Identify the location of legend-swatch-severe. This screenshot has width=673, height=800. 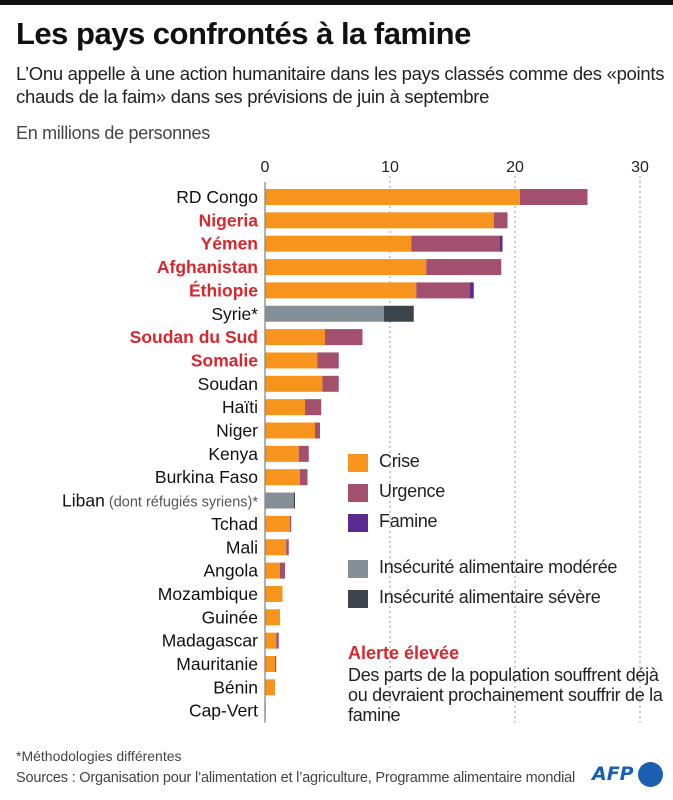
(358, 599).